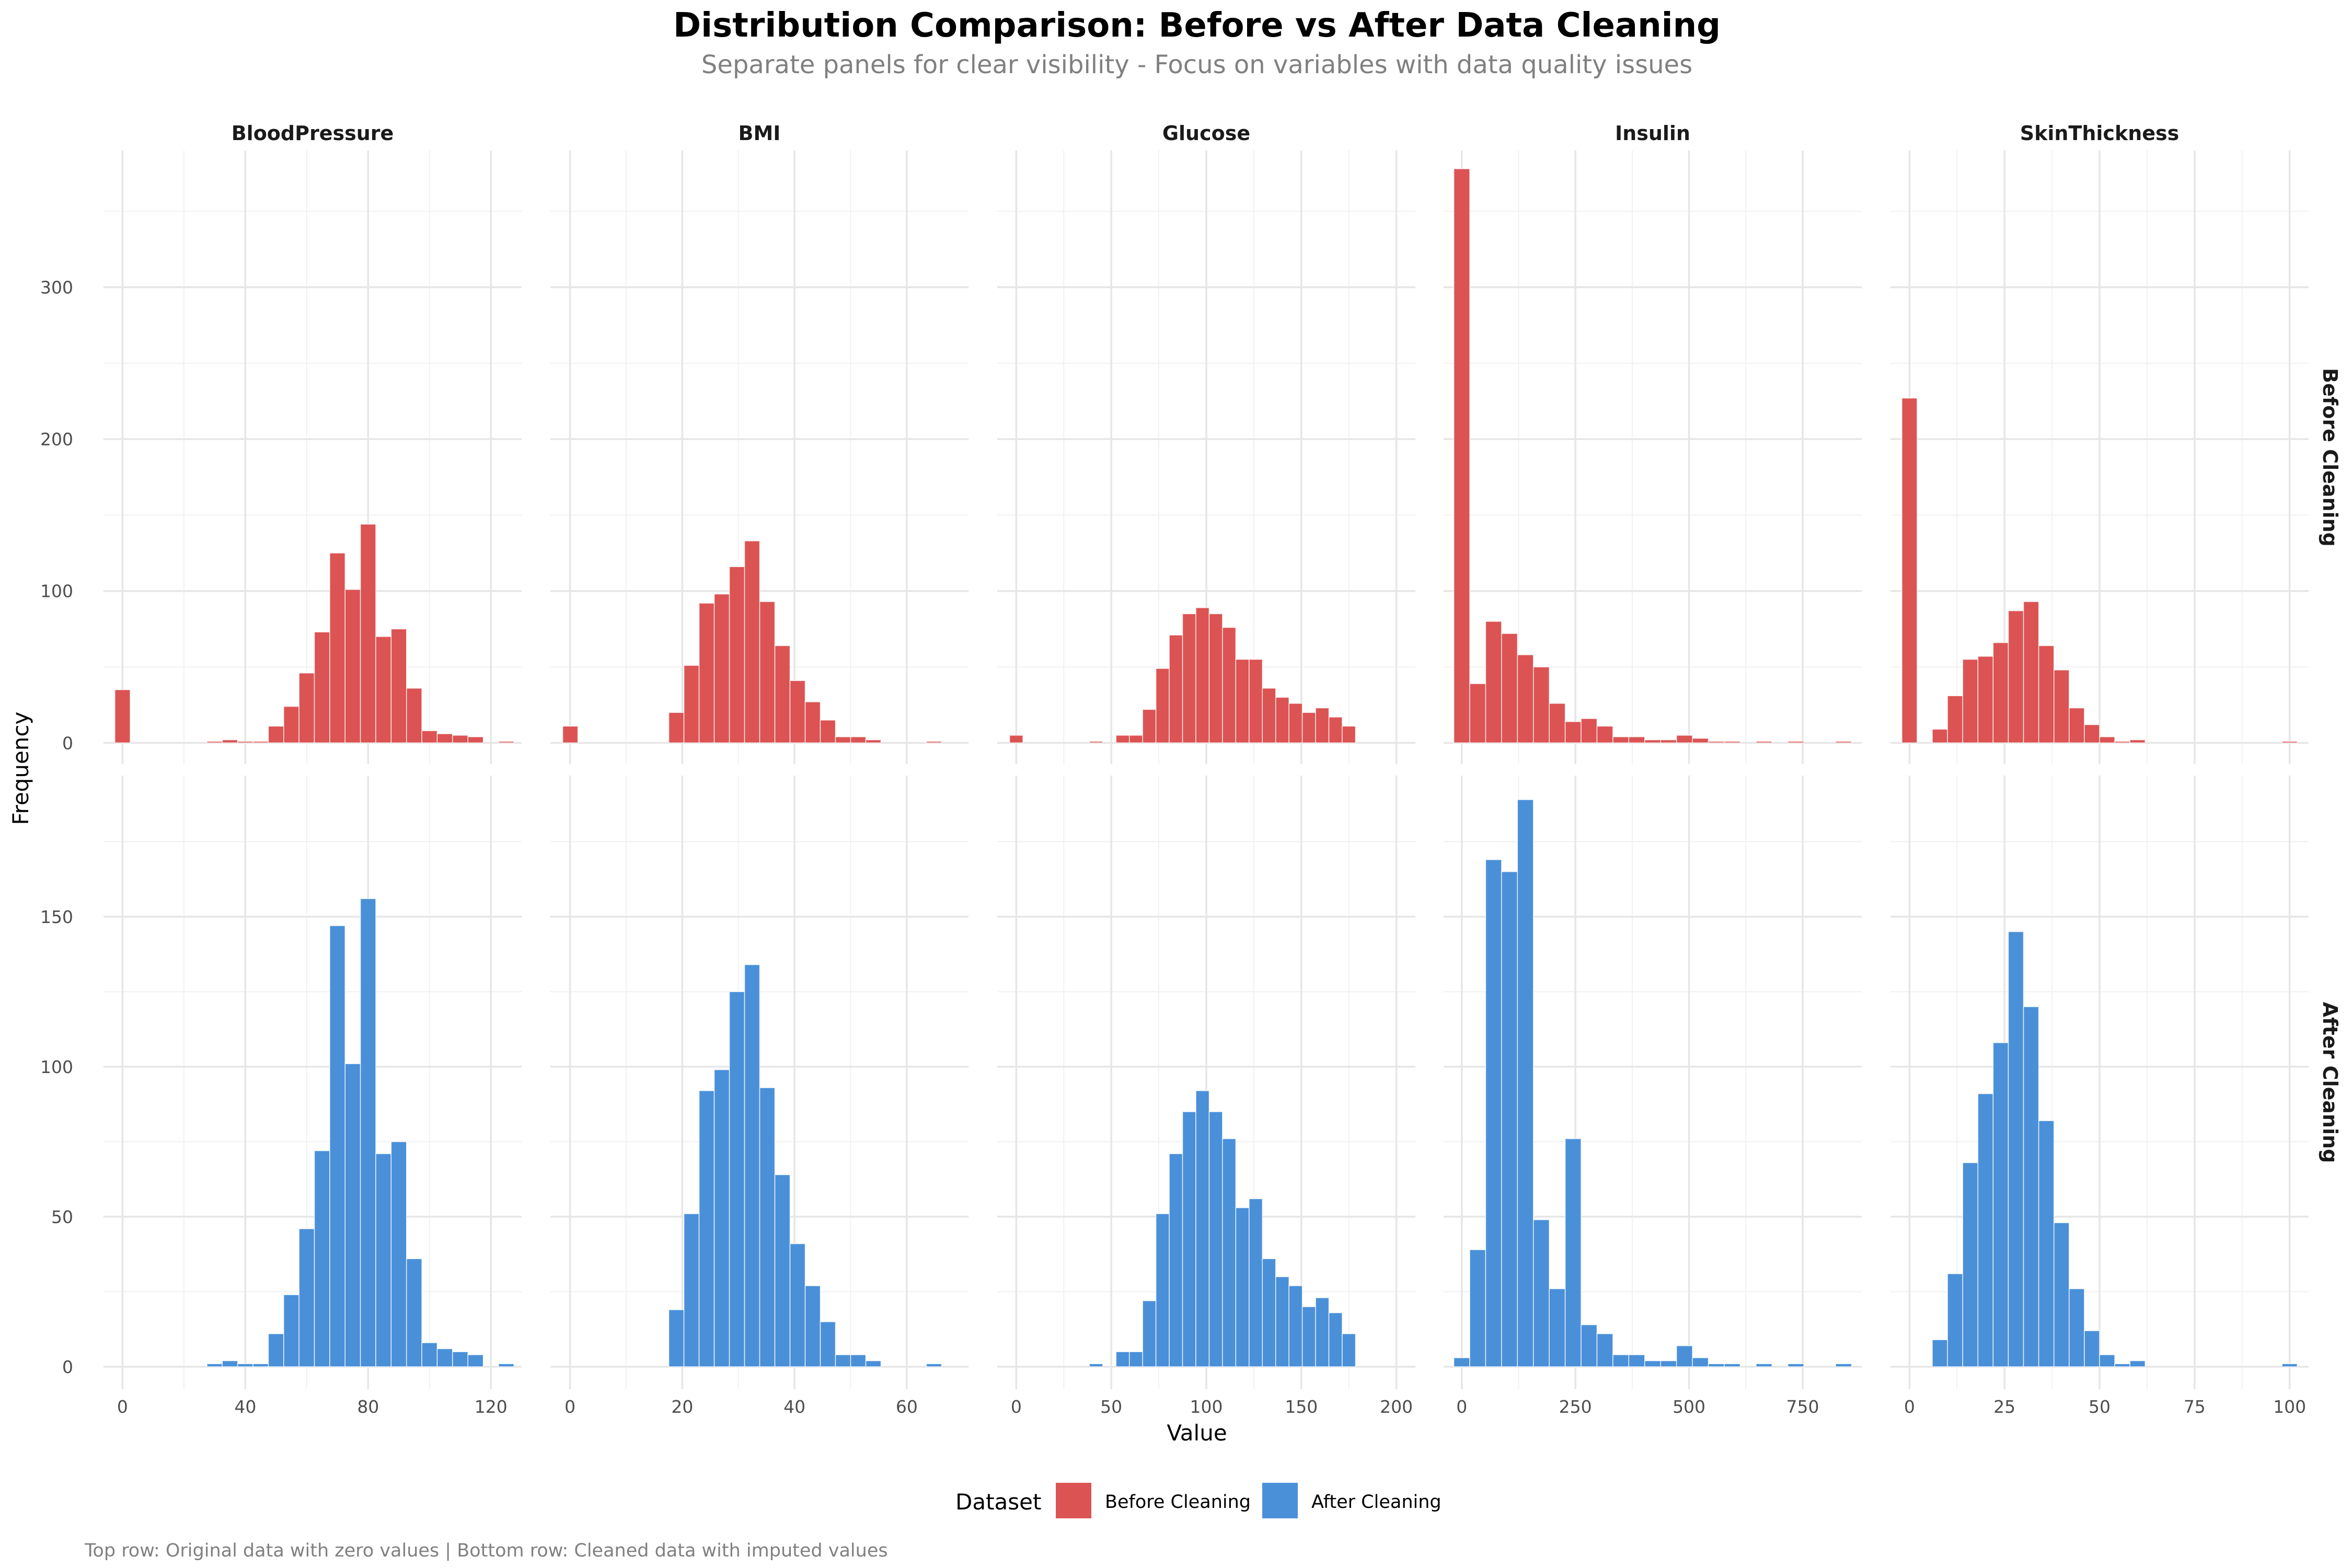  I want to click on legend-swatch-after-cleaning, so click(1280, 1500).